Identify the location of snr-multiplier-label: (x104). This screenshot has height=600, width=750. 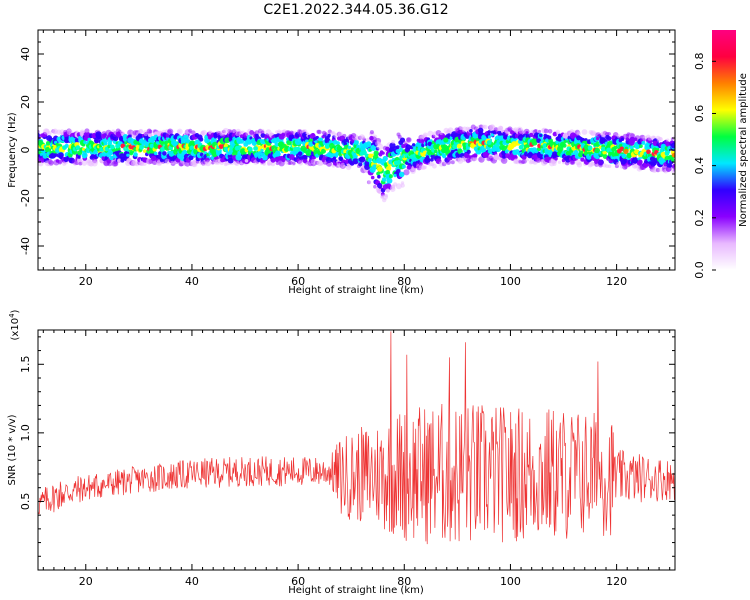
(14, 324).